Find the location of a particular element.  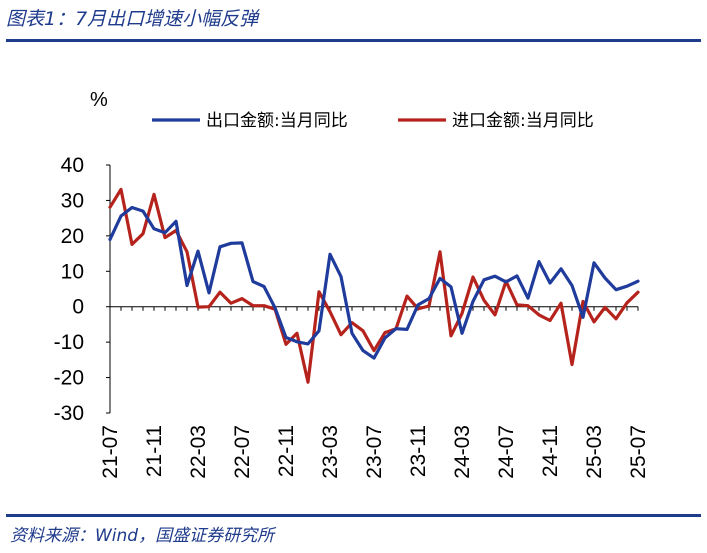

y-tick-label: 10 is located at coordinates (72, 271).